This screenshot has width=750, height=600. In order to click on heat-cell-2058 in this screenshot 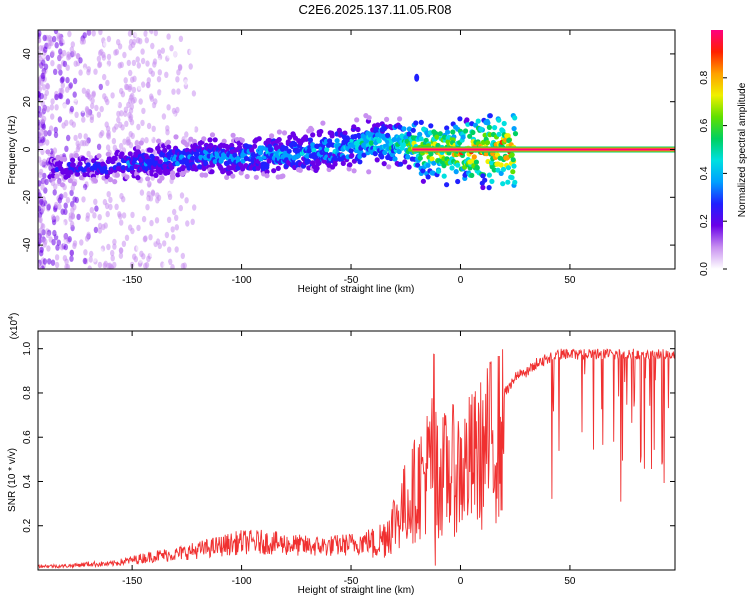, I will do `click(428, 165)`.